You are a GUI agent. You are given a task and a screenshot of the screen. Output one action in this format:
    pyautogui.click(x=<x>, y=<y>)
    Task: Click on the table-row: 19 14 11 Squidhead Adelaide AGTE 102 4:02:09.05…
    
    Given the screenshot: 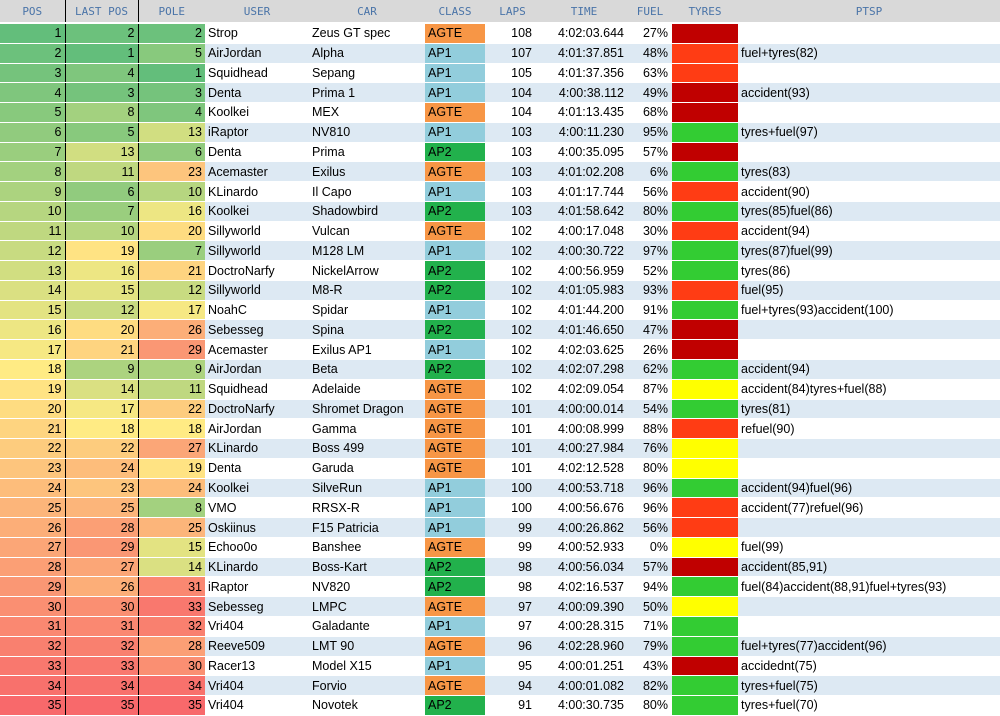 What is the action you would take?
    pyautogui.click(x=500, y=389)
    